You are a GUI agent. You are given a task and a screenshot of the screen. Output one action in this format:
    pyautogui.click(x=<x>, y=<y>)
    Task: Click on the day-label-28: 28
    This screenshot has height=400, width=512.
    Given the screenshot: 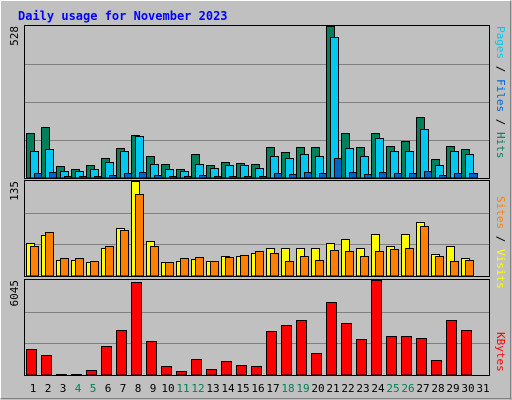 What is the action you would take?
    pyautogui.click(x=437, y=388)
    